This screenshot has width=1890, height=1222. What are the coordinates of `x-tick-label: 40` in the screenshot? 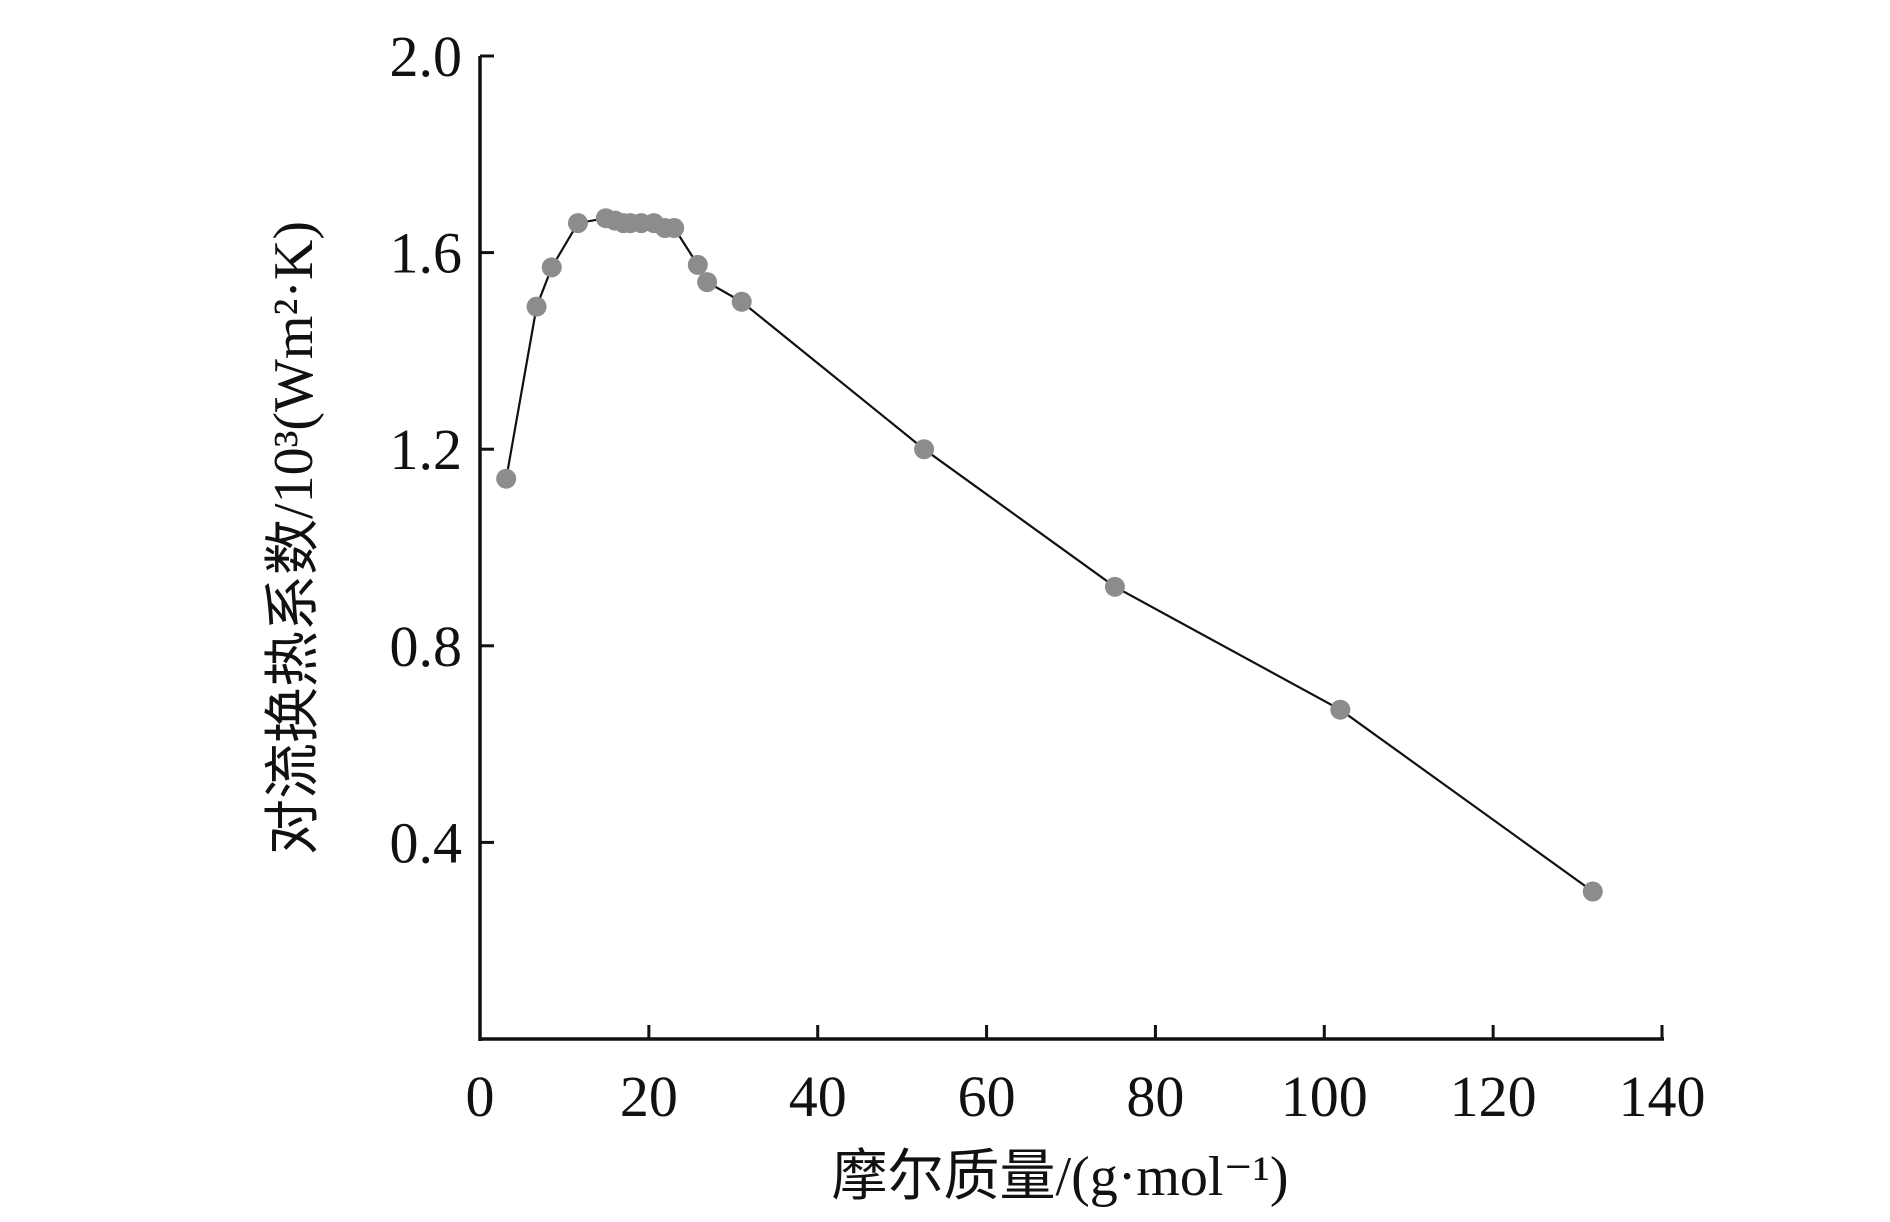 It's located at (818, 1096).